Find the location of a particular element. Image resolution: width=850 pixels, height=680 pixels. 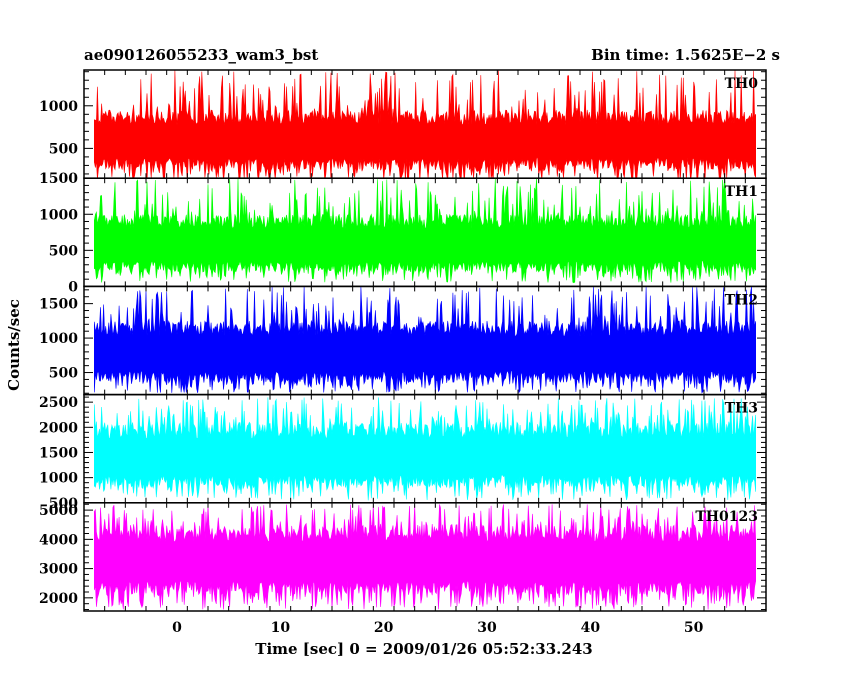

x-axis-label: Time [sec] 0 = 2009/01/26 05:52:33.243 is located at coordinates (423, 649).